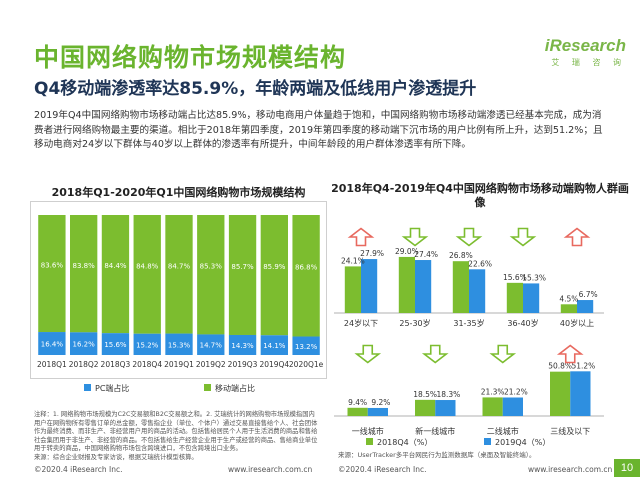 The width and height of the screenshot is (640, 480). Describe the element at coordinates (380, 402) in the screenshot. I see `label-2019-一线城市: 9.2%` at that location.